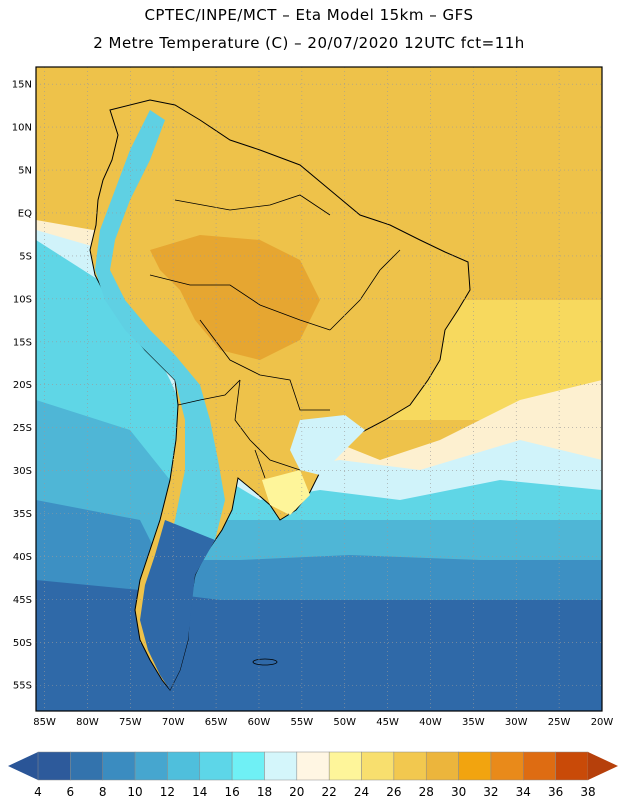  I want to click on colorbar-label: 16, so click(231, 792).